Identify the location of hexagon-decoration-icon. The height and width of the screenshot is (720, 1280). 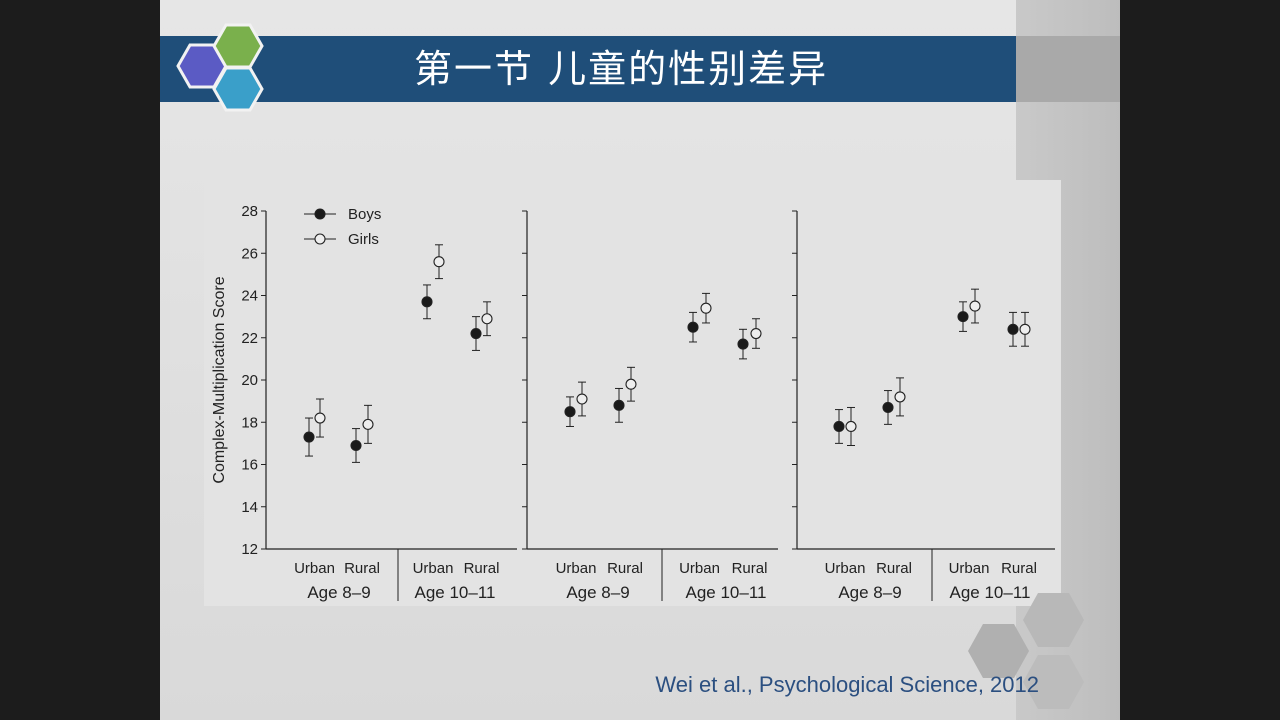
(1026, 651).